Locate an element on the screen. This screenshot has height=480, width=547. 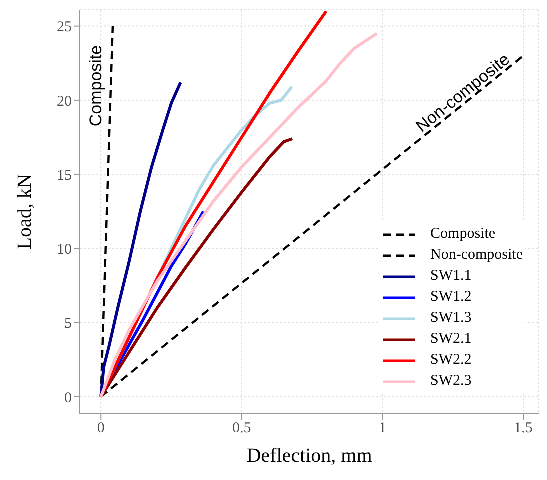
legend-label: Non-composite is located at coordinates (476, 255).